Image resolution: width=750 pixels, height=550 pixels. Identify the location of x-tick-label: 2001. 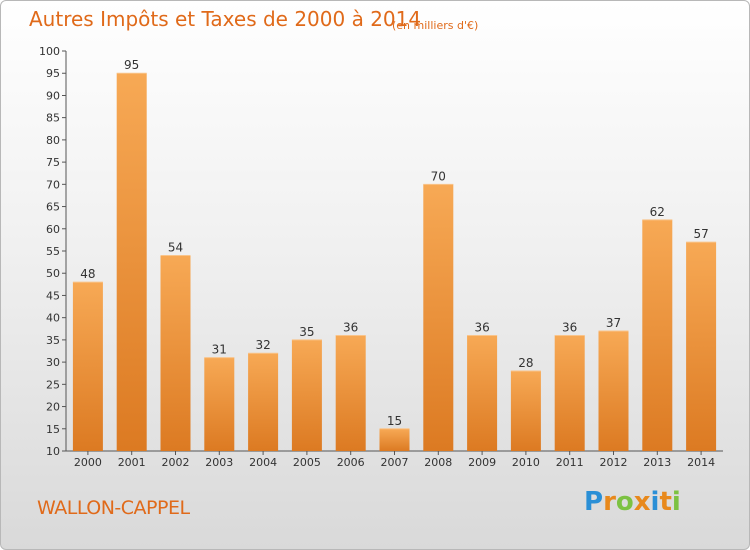
(132, 462).